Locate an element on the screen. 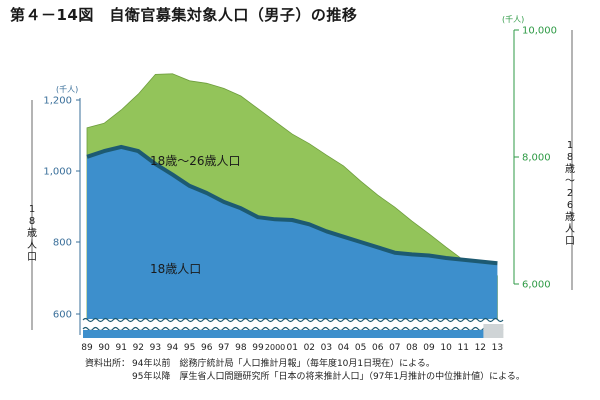 This screenshot has width=600, height=400. x-tick-label: 99 is located at coordinates (258, 348).